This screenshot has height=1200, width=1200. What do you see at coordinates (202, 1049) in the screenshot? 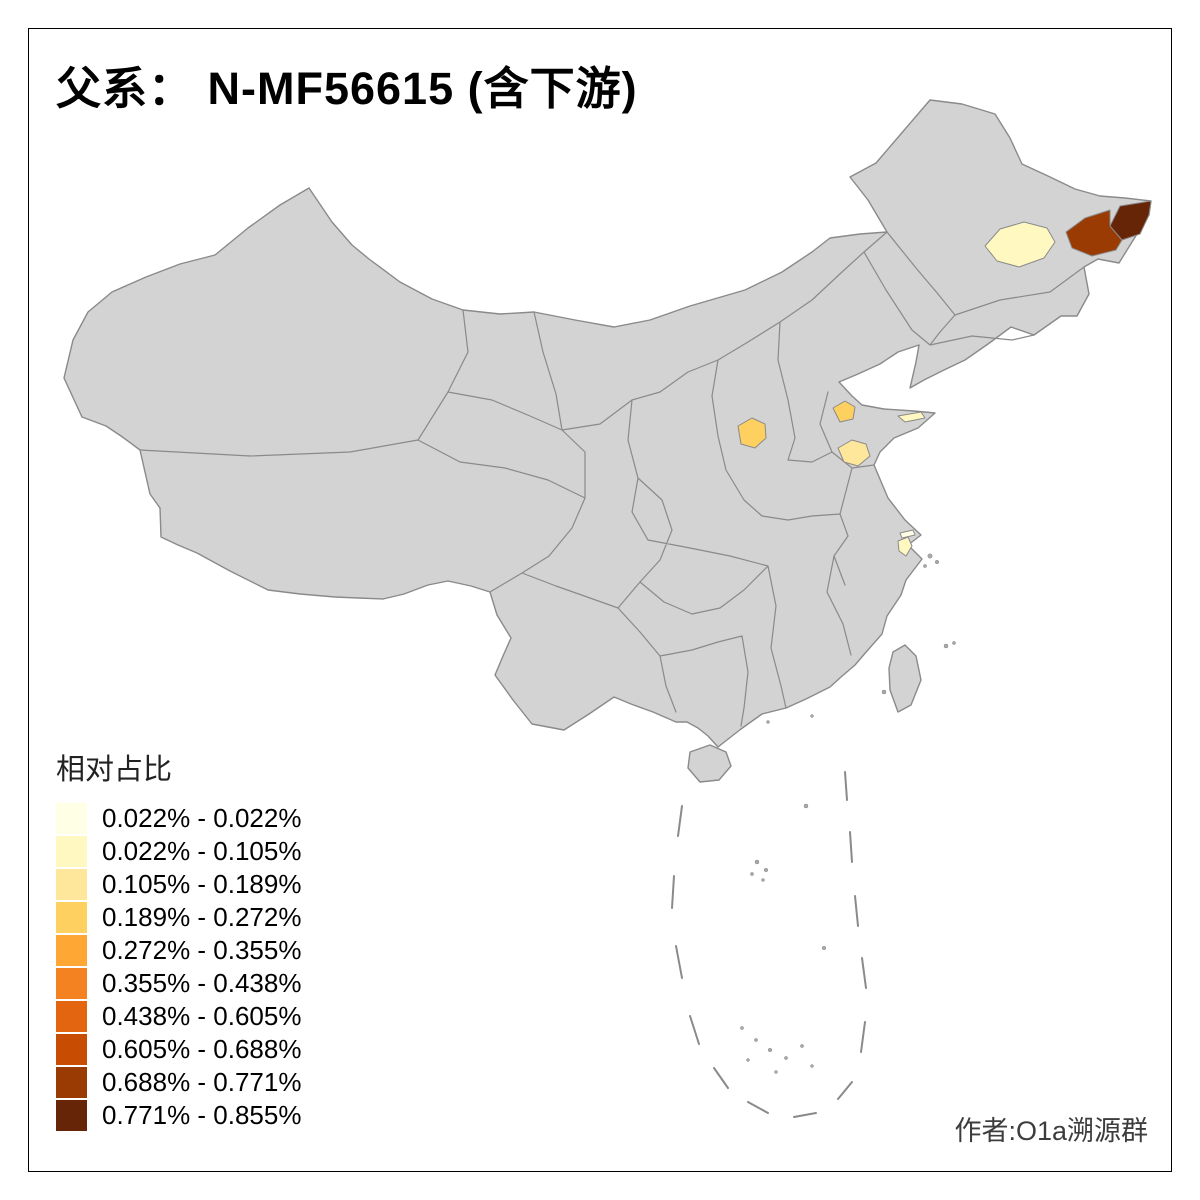
I see `legend-label: 0.605% - 0.688%` at bounding box center [202, 1049].